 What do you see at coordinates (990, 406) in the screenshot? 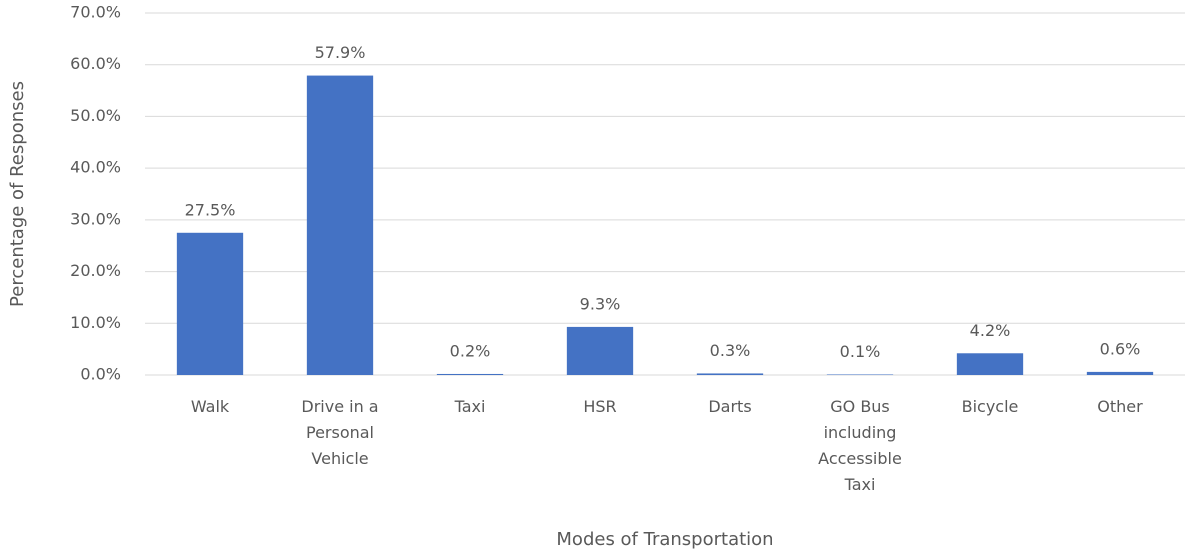
I see `x-tick-label: Bicycle` at bounding box center [990, 406].